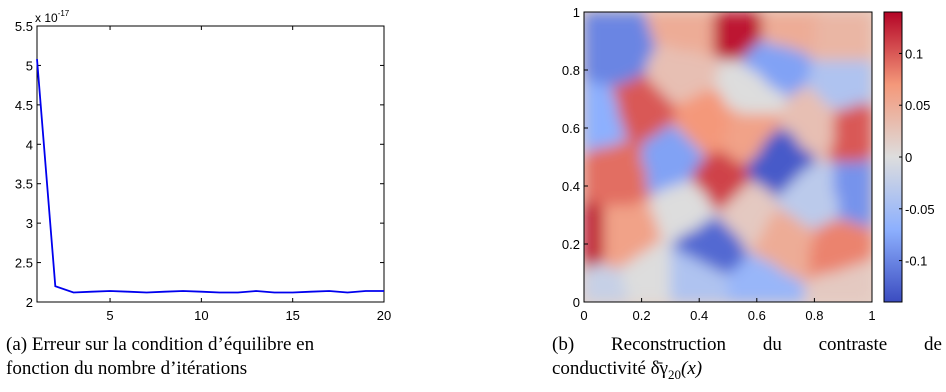 The width and height of the screenshot is (946, 392). I want to click on caption-b-line-1: (b) Reconstruction du contraste de, so click(747, 345).